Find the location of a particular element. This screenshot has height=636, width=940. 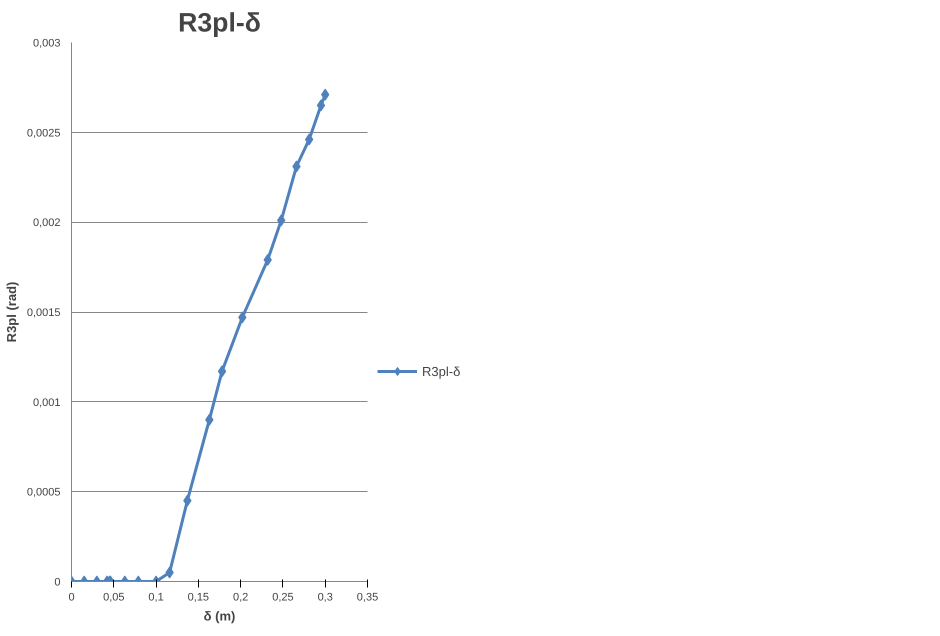

y-tick-label: 0,001 is located at coordinates (46, 402).